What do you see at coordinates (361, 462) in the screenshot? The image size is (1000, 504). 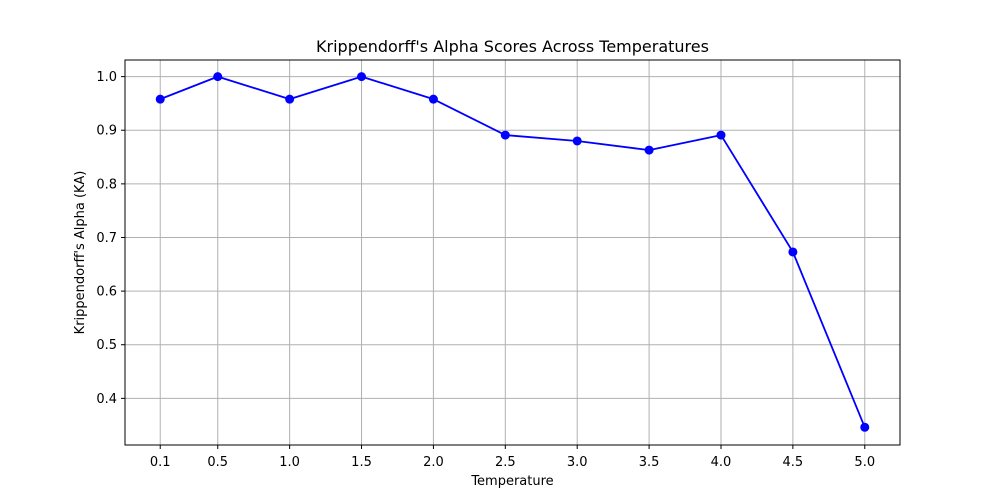 I see `x-tick-label: 1.5` at bounding box center [361, 462].